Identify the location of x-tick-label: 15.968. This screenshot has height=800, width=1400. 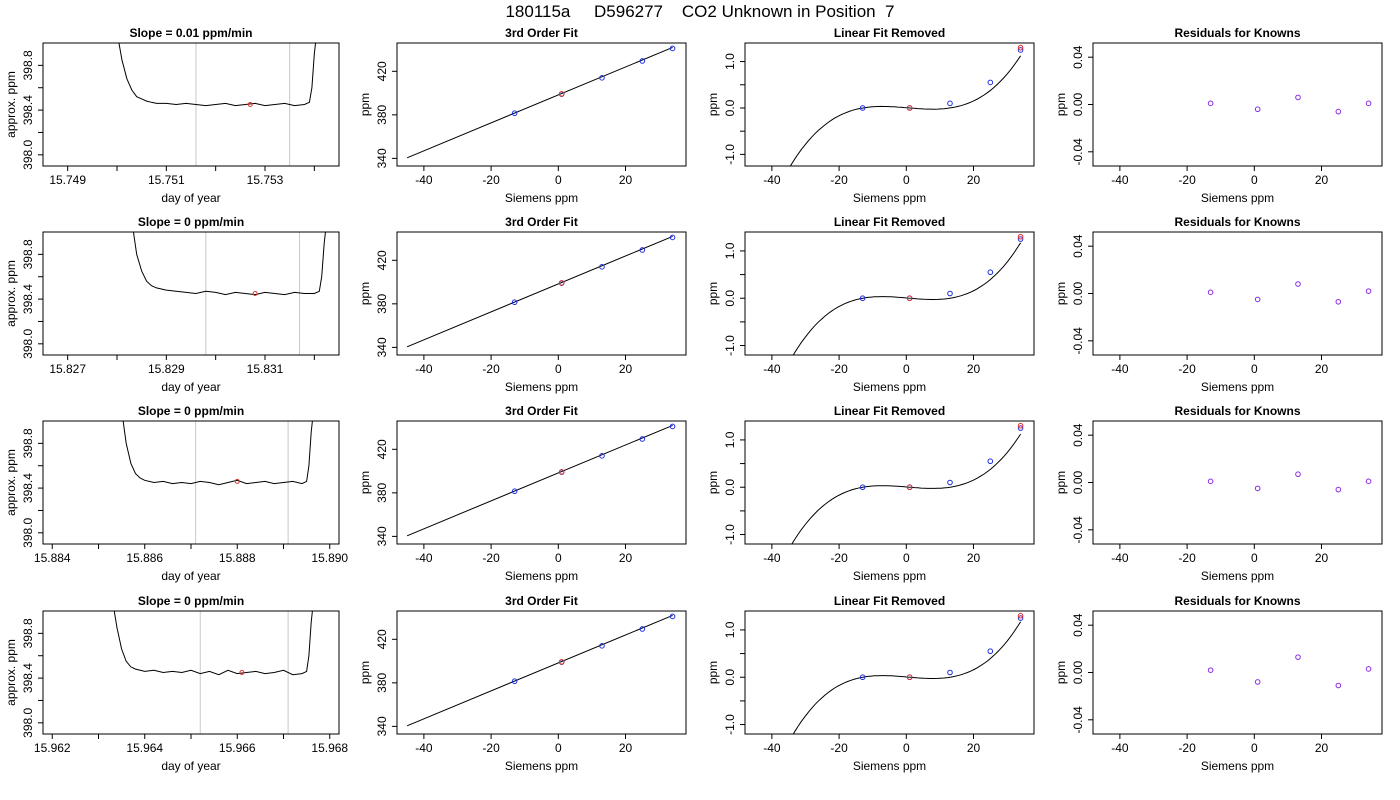
(329, 748).